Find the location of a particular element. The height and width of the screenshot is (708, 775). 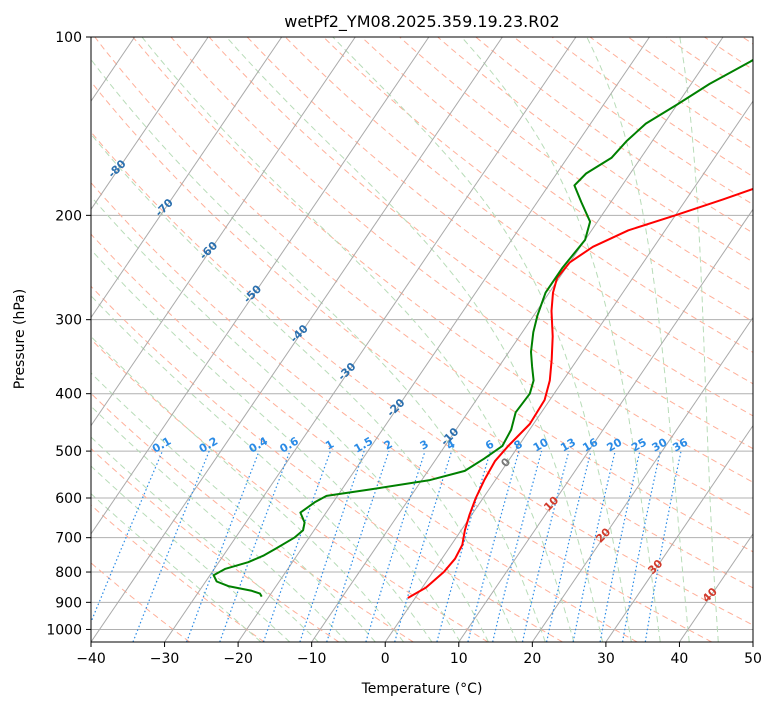

x-tick-label: 50 is located at coordinates (753, 659).